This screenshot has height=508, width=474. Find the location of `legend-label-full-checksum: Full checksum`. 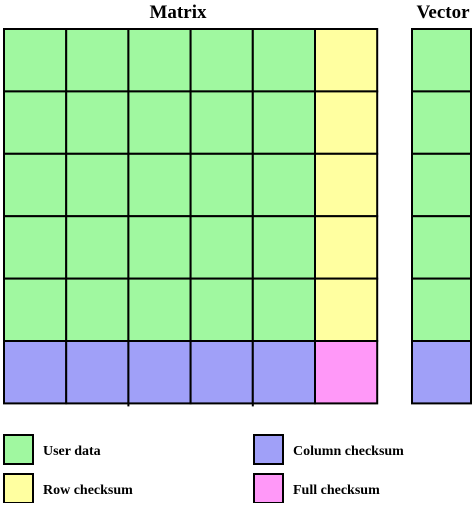

legend-label-full-checksum: Full checksum is located at coordinates (336, 490).